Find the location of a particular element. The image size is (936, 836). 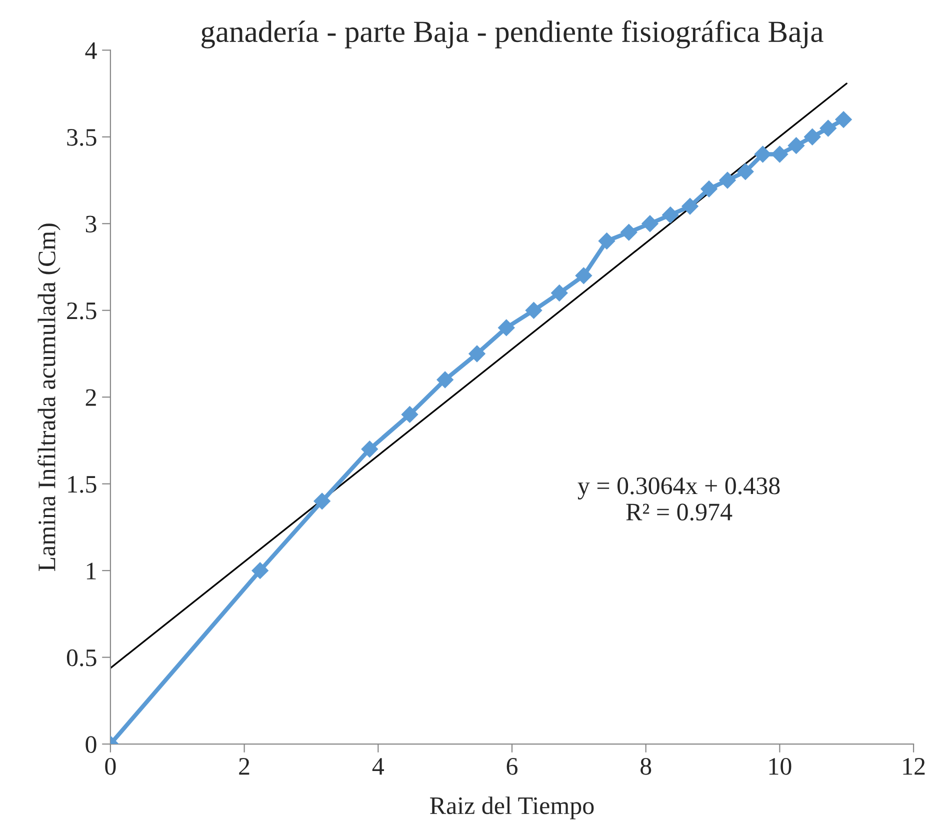

y-tick-label: 2.5 is located at coordinates (81, 311).